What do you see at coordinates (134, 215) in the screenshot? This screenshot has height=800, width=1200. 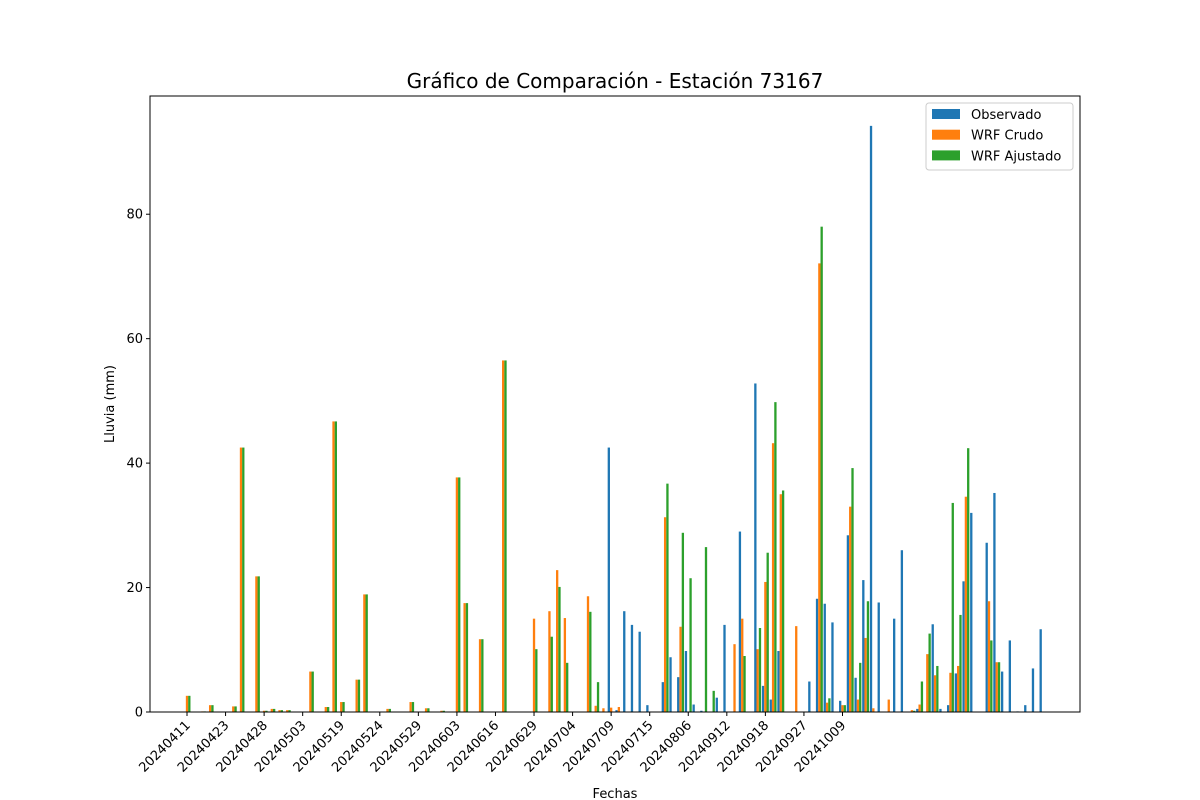 I see `y-tick-label: 80` at bounding box center [134, 215].